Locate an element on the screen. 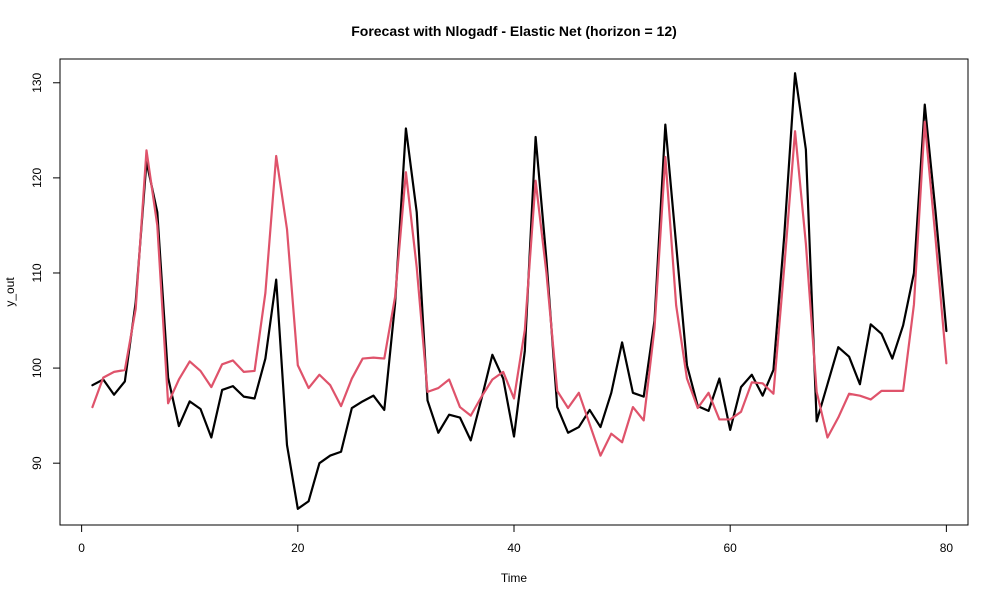 The width and height of the screenshot is (1000, 600). x-tick-label: 40 is located at coordinates (514, 548).